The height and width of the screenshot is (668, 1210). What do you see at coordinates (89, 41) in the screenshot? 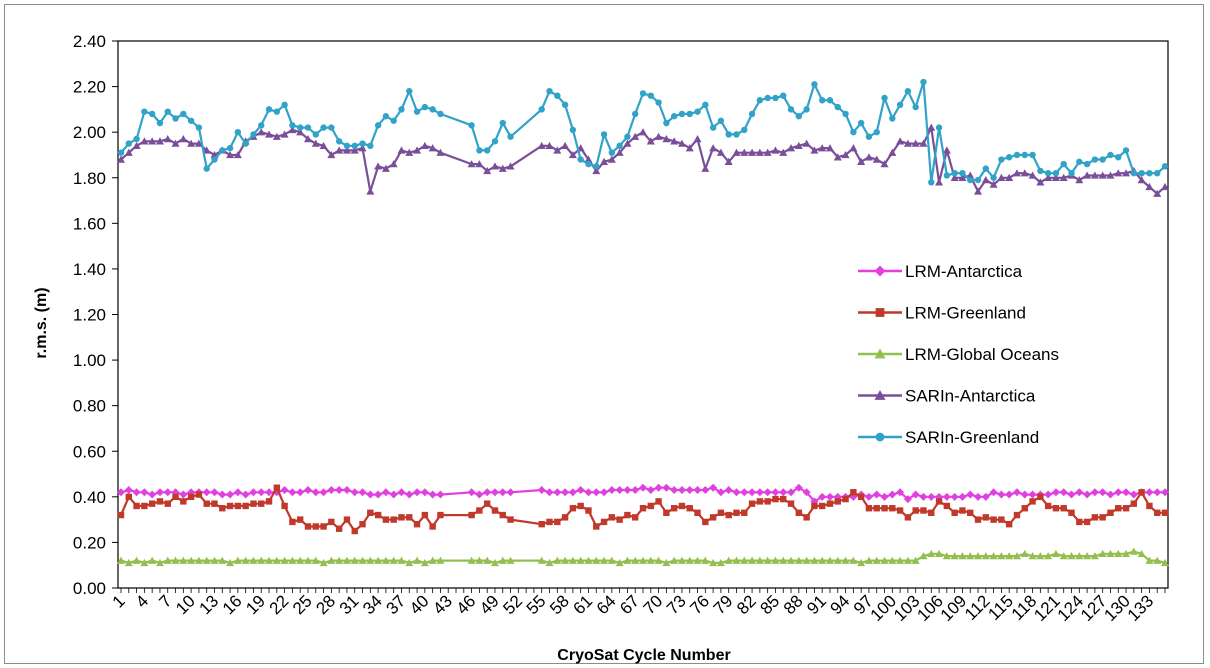
I see `y-tick-label: 2.40` at bounding box center [89, 41].